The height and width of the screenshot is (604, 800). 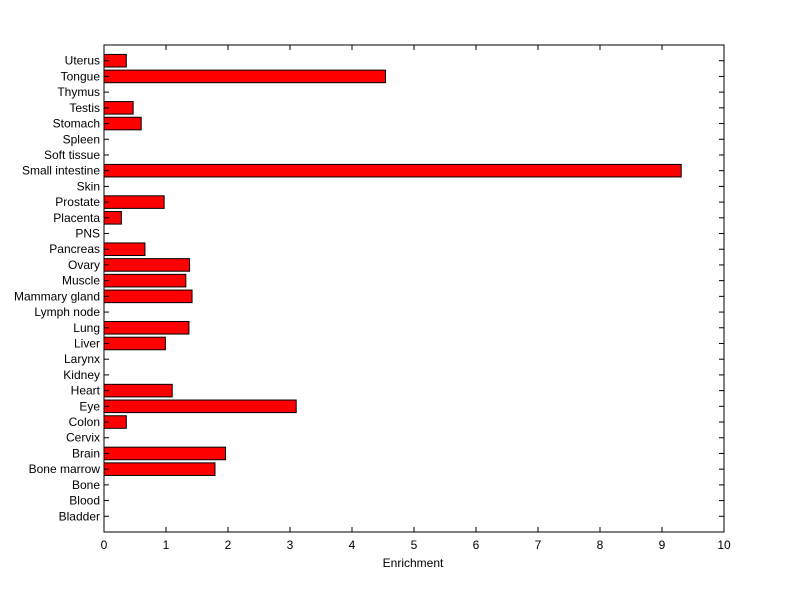 What do you see at coordinates (78, 92) in the screenshot?
I see `y-tick-label: Thymus` at bounding box center [78, 92].